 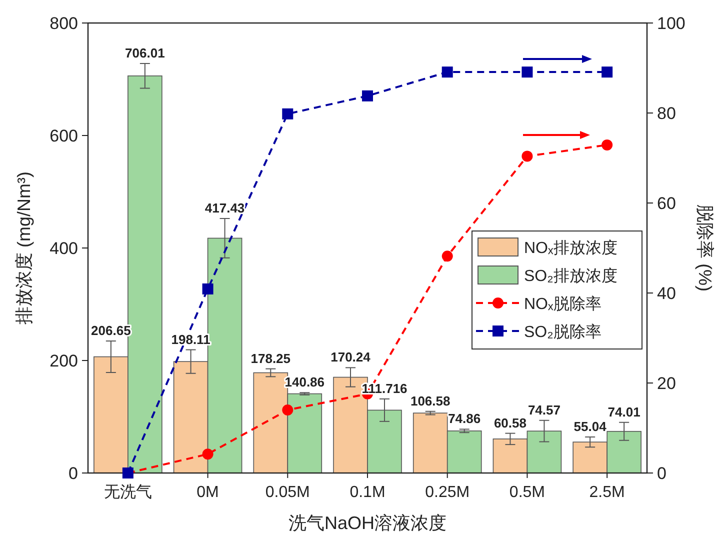 I want to click on legend-label: NOₓ脱除率, so click(x=563, y=304).